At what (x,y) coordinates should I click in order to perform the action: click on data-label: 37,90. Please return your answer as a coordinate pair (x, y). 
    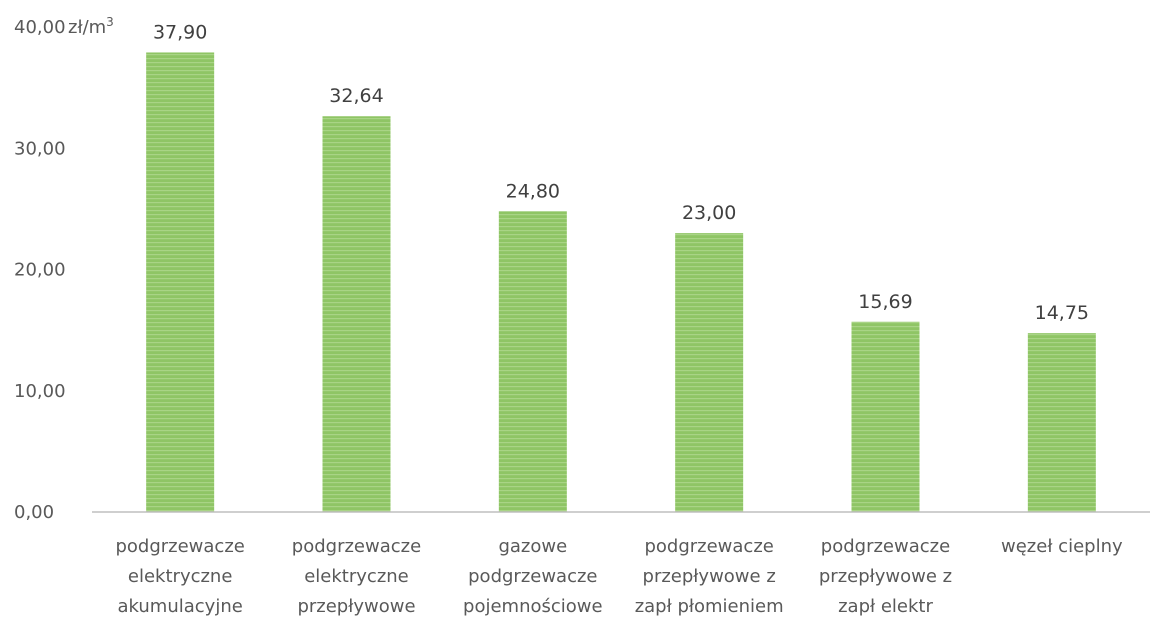
    Looking at the image, I should click on (180, 32).